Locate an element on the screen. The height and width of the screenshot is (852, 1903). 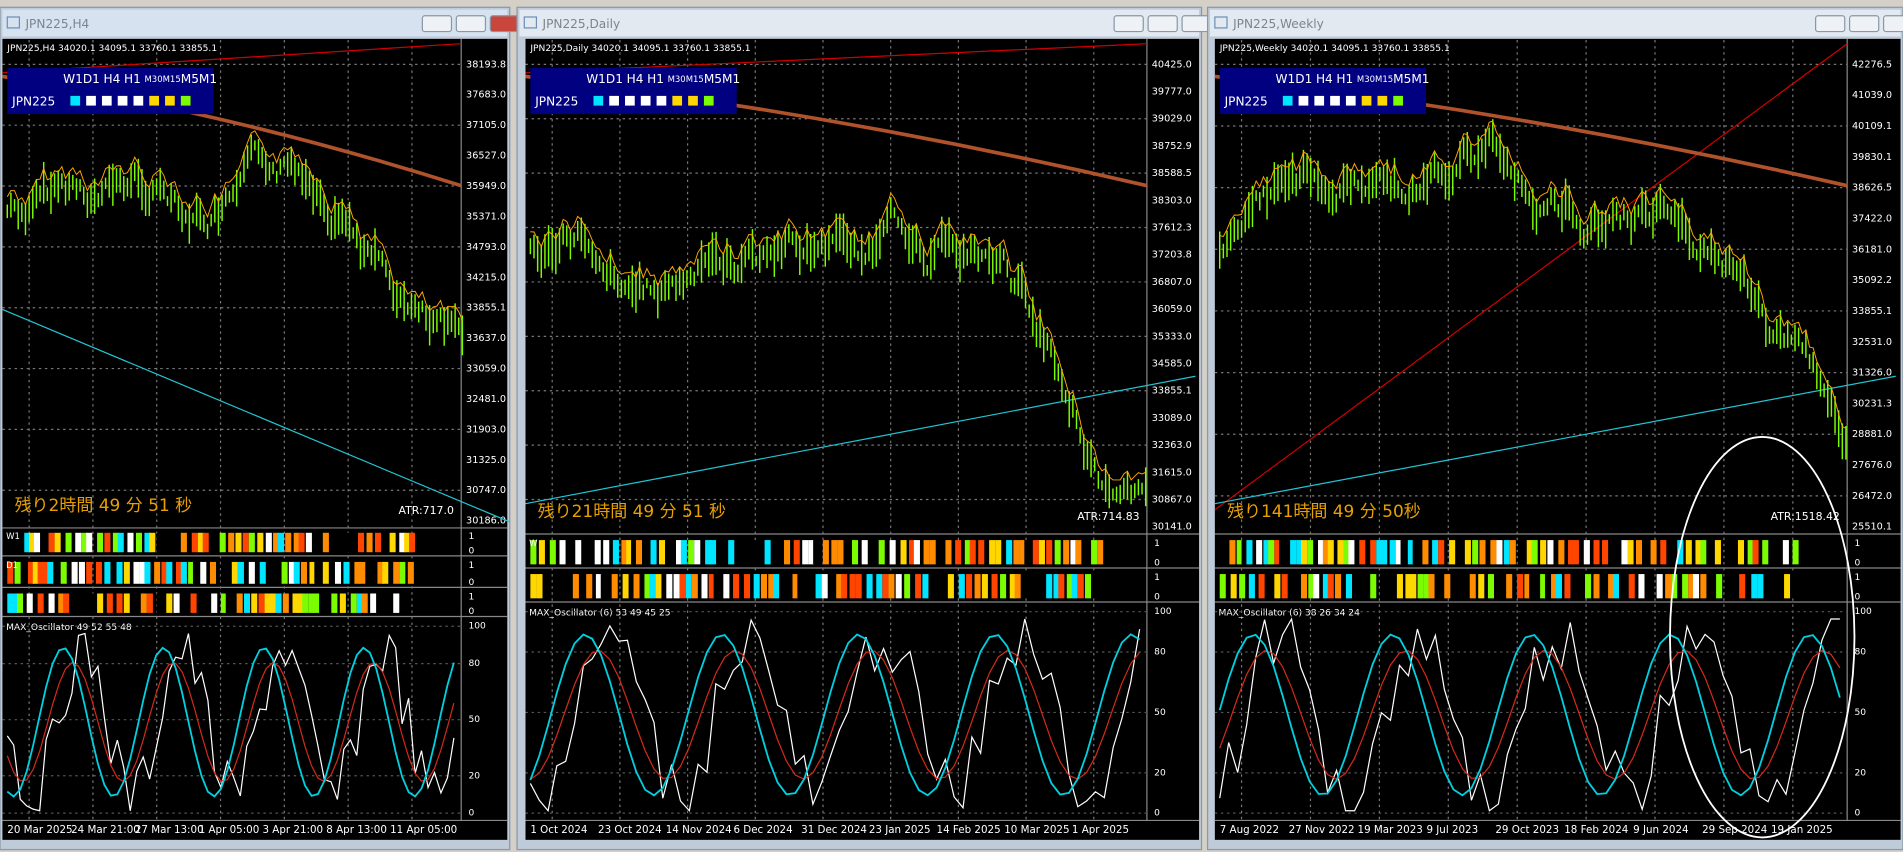
price-label: 32481.0 is located at coordinates (486, 399).